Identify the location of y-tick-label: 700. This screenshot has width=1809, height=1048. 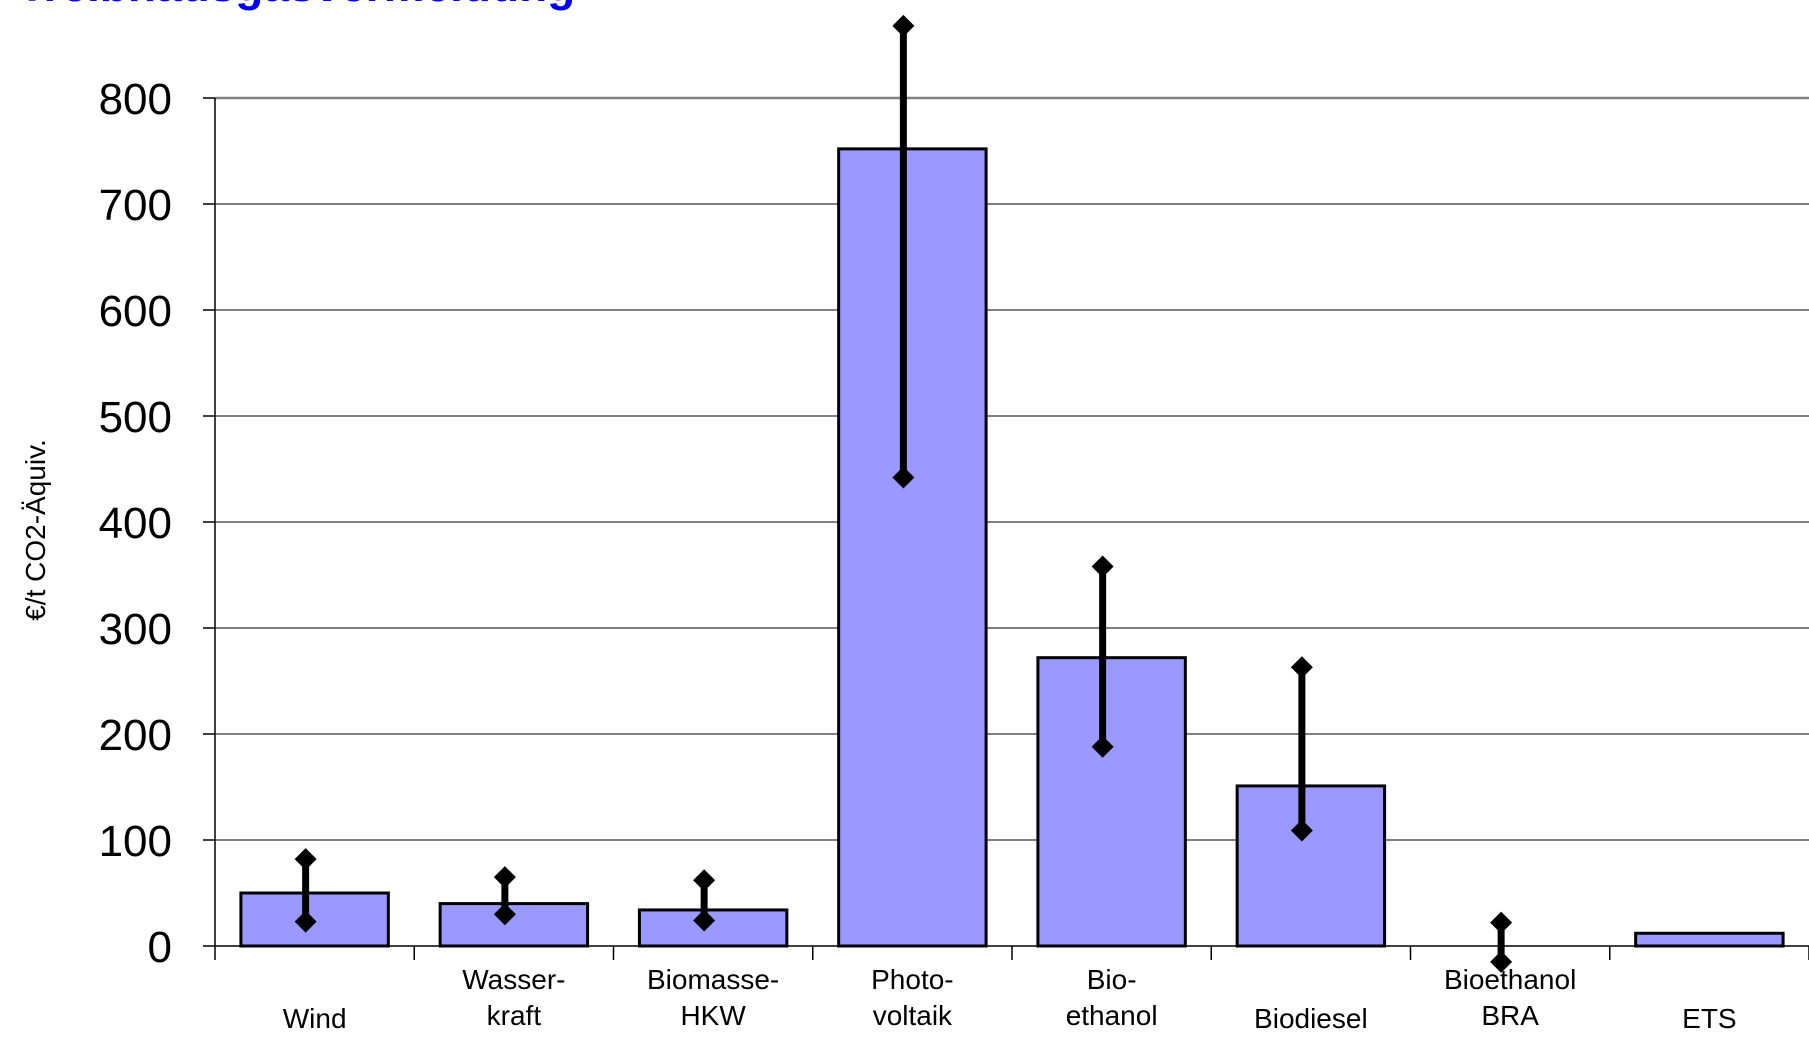
(135, 205).